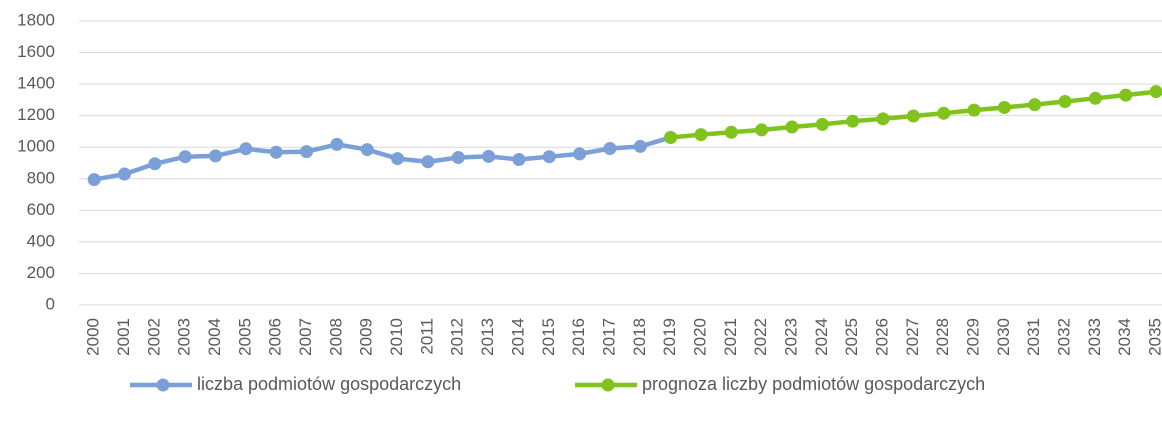  I want to click on x-tick-label: 2019, so click(669, 337).